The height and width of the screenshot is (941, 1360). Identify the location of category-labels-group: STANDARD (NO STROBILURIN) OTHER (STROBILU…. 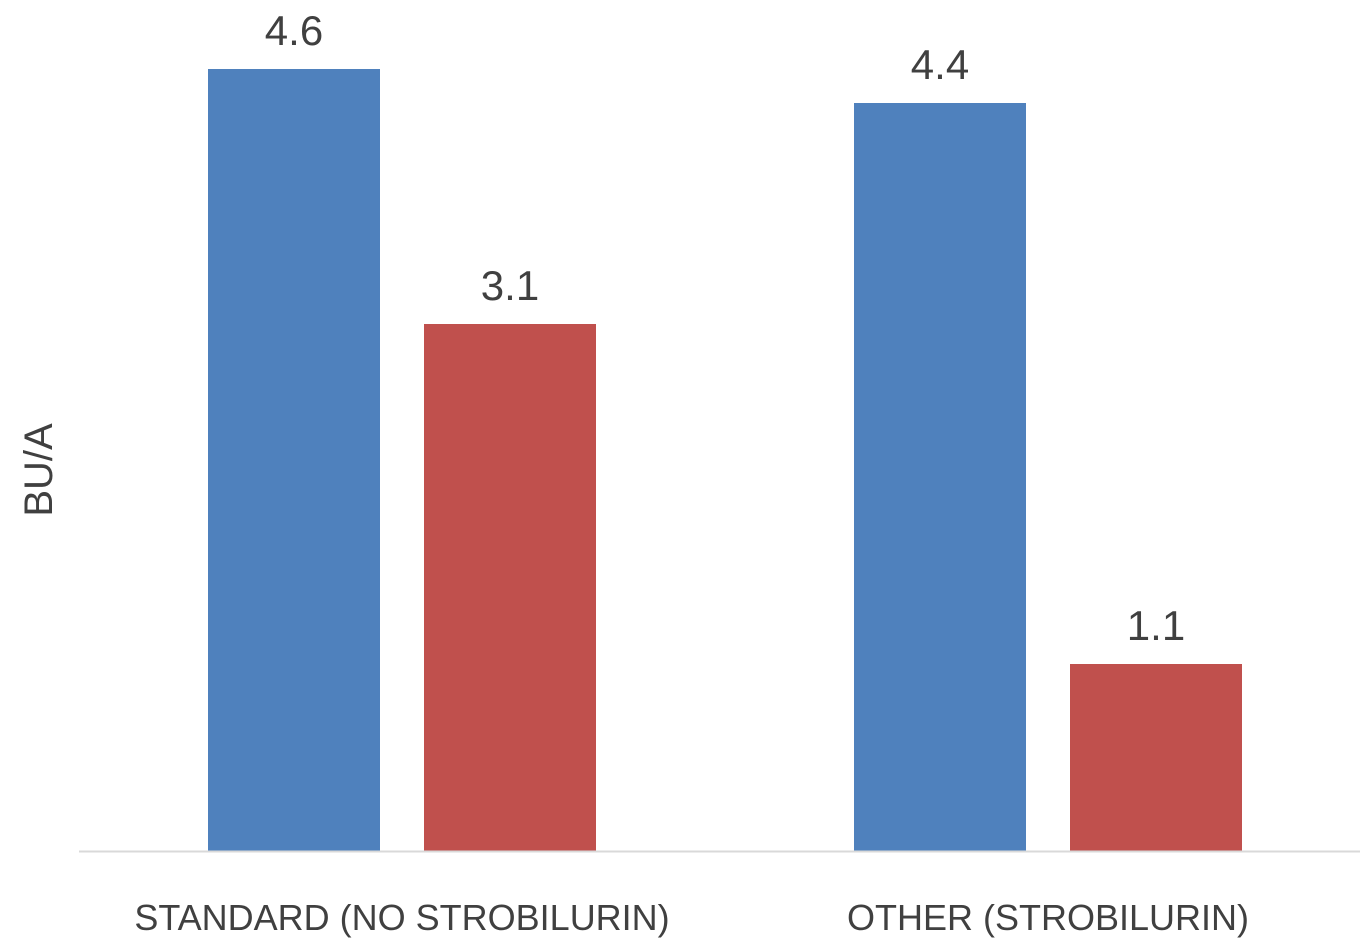
(691, 917).